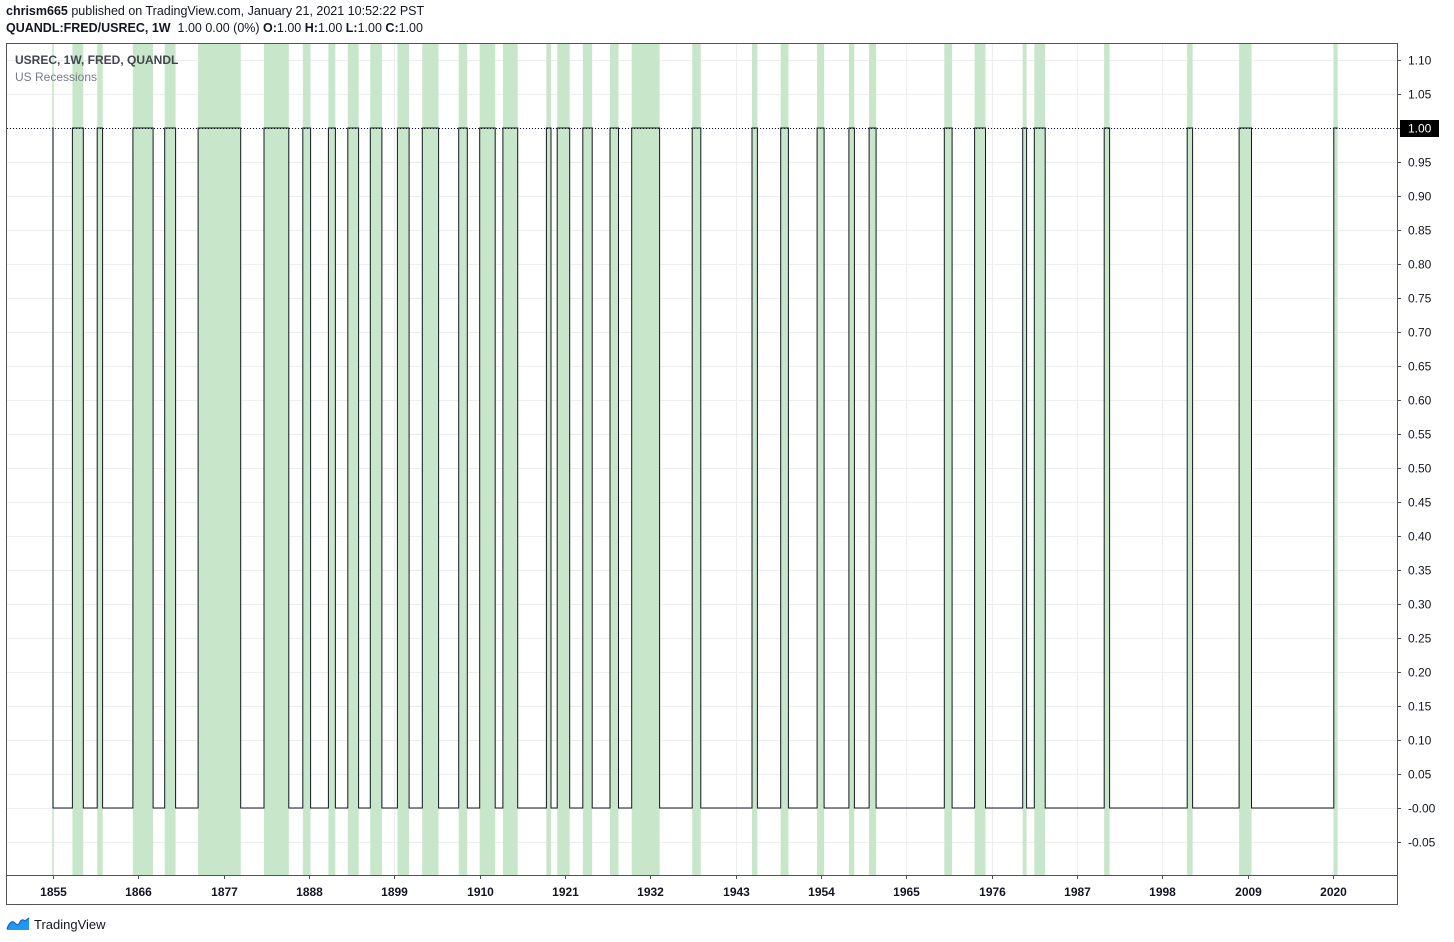 This screenshot has height=942, width=1454. Describe the element at coordinates (1333, 892) in the screenshot. I see `x-tick-label: 2020` at that location.